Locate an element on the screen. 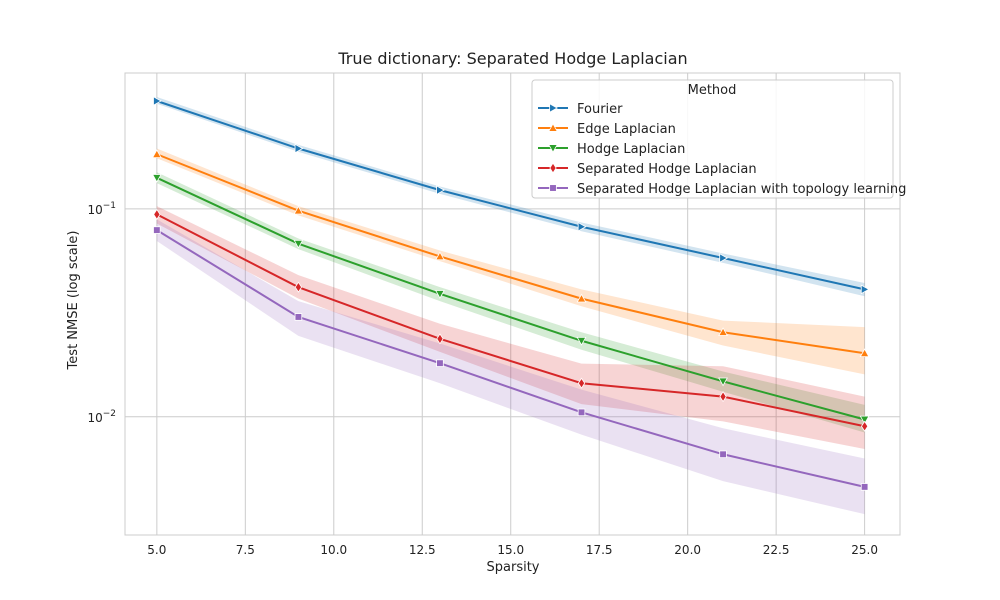 The image size is (1000, 600). x-tick-label: 12.5 is located at coordinates (422, 550).